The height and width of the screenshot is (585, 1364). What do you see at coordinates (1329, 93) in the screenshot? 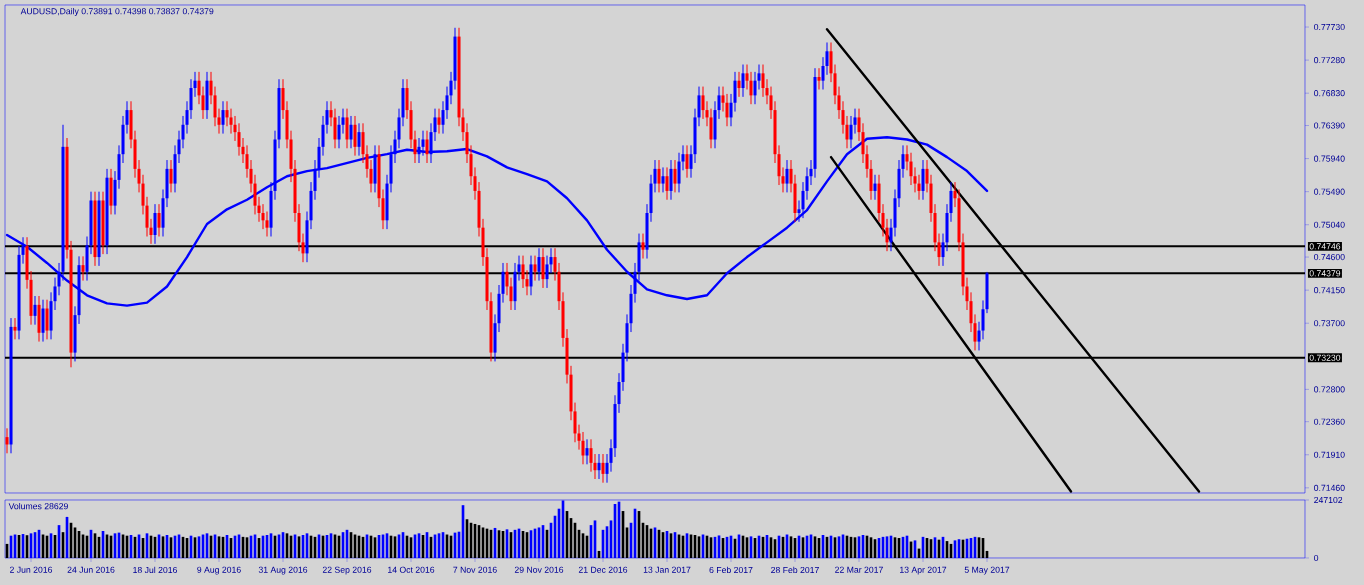
I see `y-tick-label: 0.76830` at bounding box center [1329, 93].